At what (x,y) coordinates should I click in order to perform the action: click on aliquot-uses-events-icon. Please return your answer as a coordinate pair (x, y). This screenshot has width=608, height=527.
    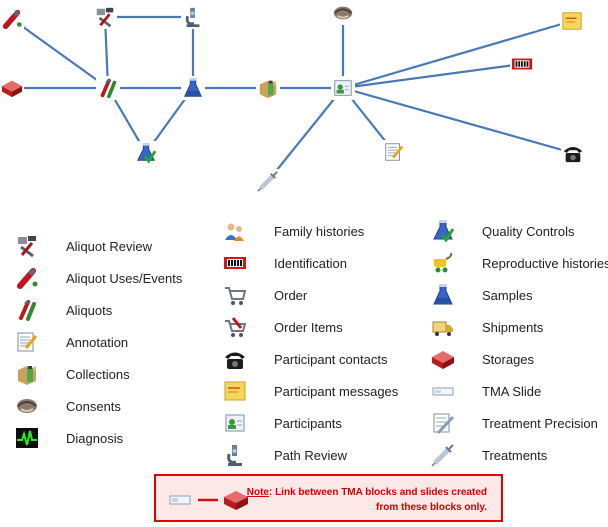
    Looking at the image, I should click on (27, 278).